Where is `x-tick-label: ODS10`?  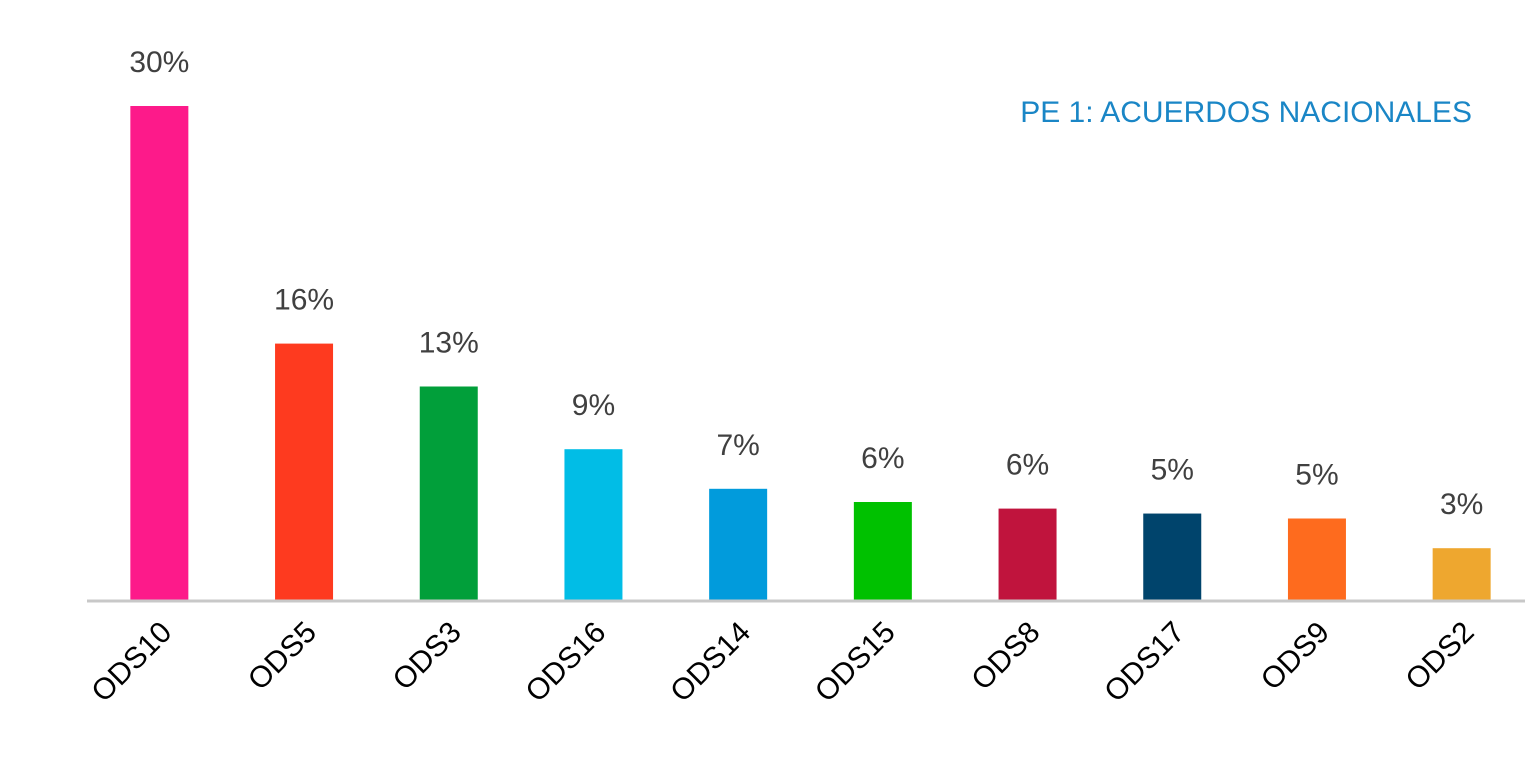
x-tick-label: ODS10 is located at coordinates (131, 662).